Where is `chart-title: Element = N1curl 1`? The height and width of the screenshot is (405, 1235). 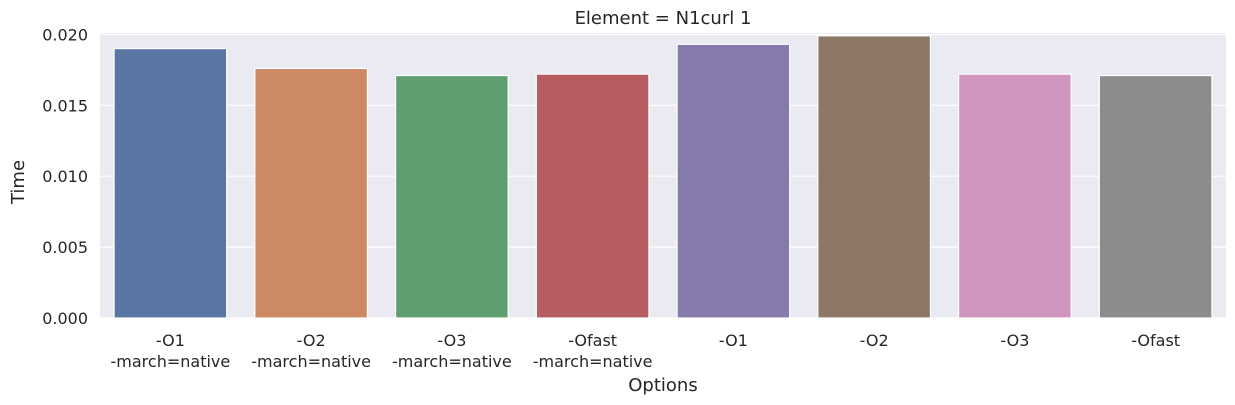
chart-title: Element = N1curl 1 is located at coordinates (663, 18).